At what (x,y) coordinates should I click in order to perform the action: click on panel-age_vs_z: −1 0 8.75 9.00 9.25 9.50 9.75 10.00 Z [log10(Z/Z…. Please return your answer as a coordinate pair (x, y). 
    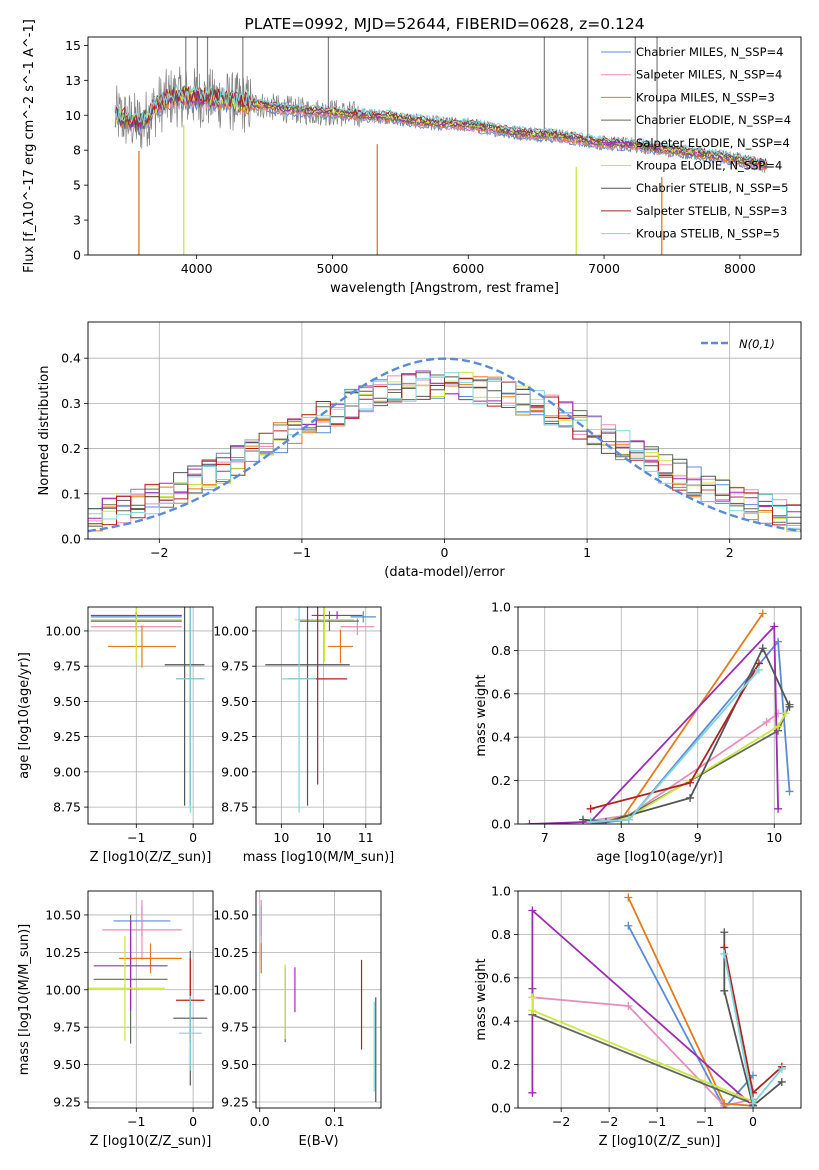
    Looking at the image, I should click on (115, 735).